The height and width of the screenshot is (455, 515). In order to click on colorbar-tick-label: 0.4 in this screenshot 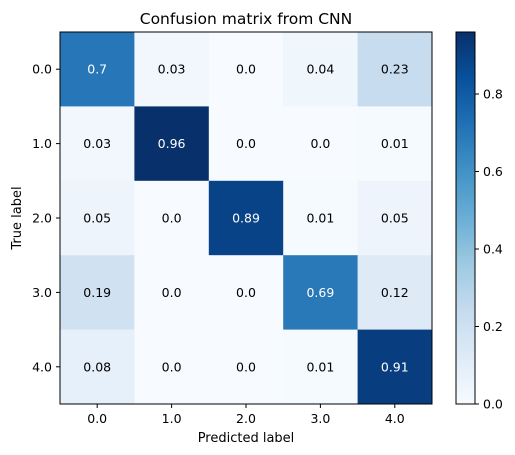, I will do `click(493, 249)`.